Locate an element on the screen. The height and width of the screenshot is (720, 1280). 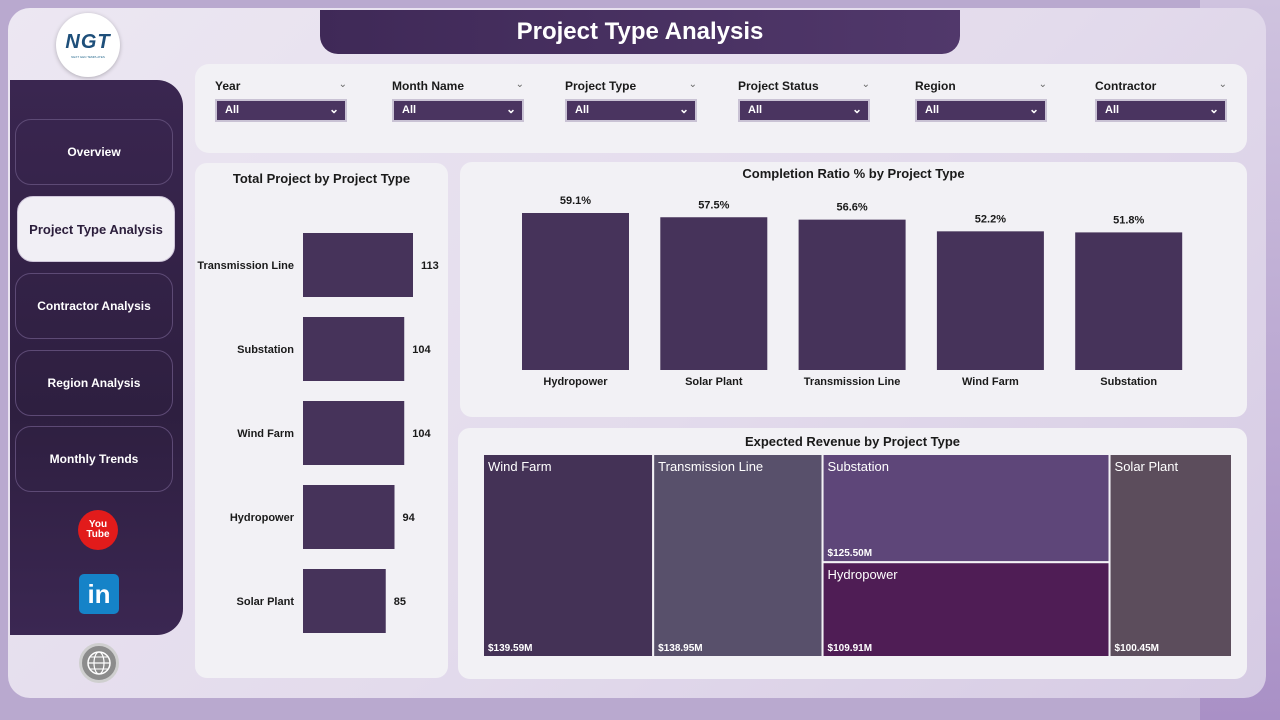
treemap-label-solar-plant: Solar Plant is located at coordinates (1147, 466).